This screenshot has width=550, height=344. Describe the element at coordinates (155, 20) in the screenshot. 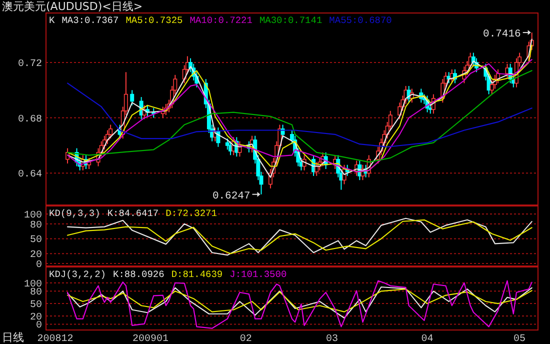

I see `text: MA5:0.7325` at that location.